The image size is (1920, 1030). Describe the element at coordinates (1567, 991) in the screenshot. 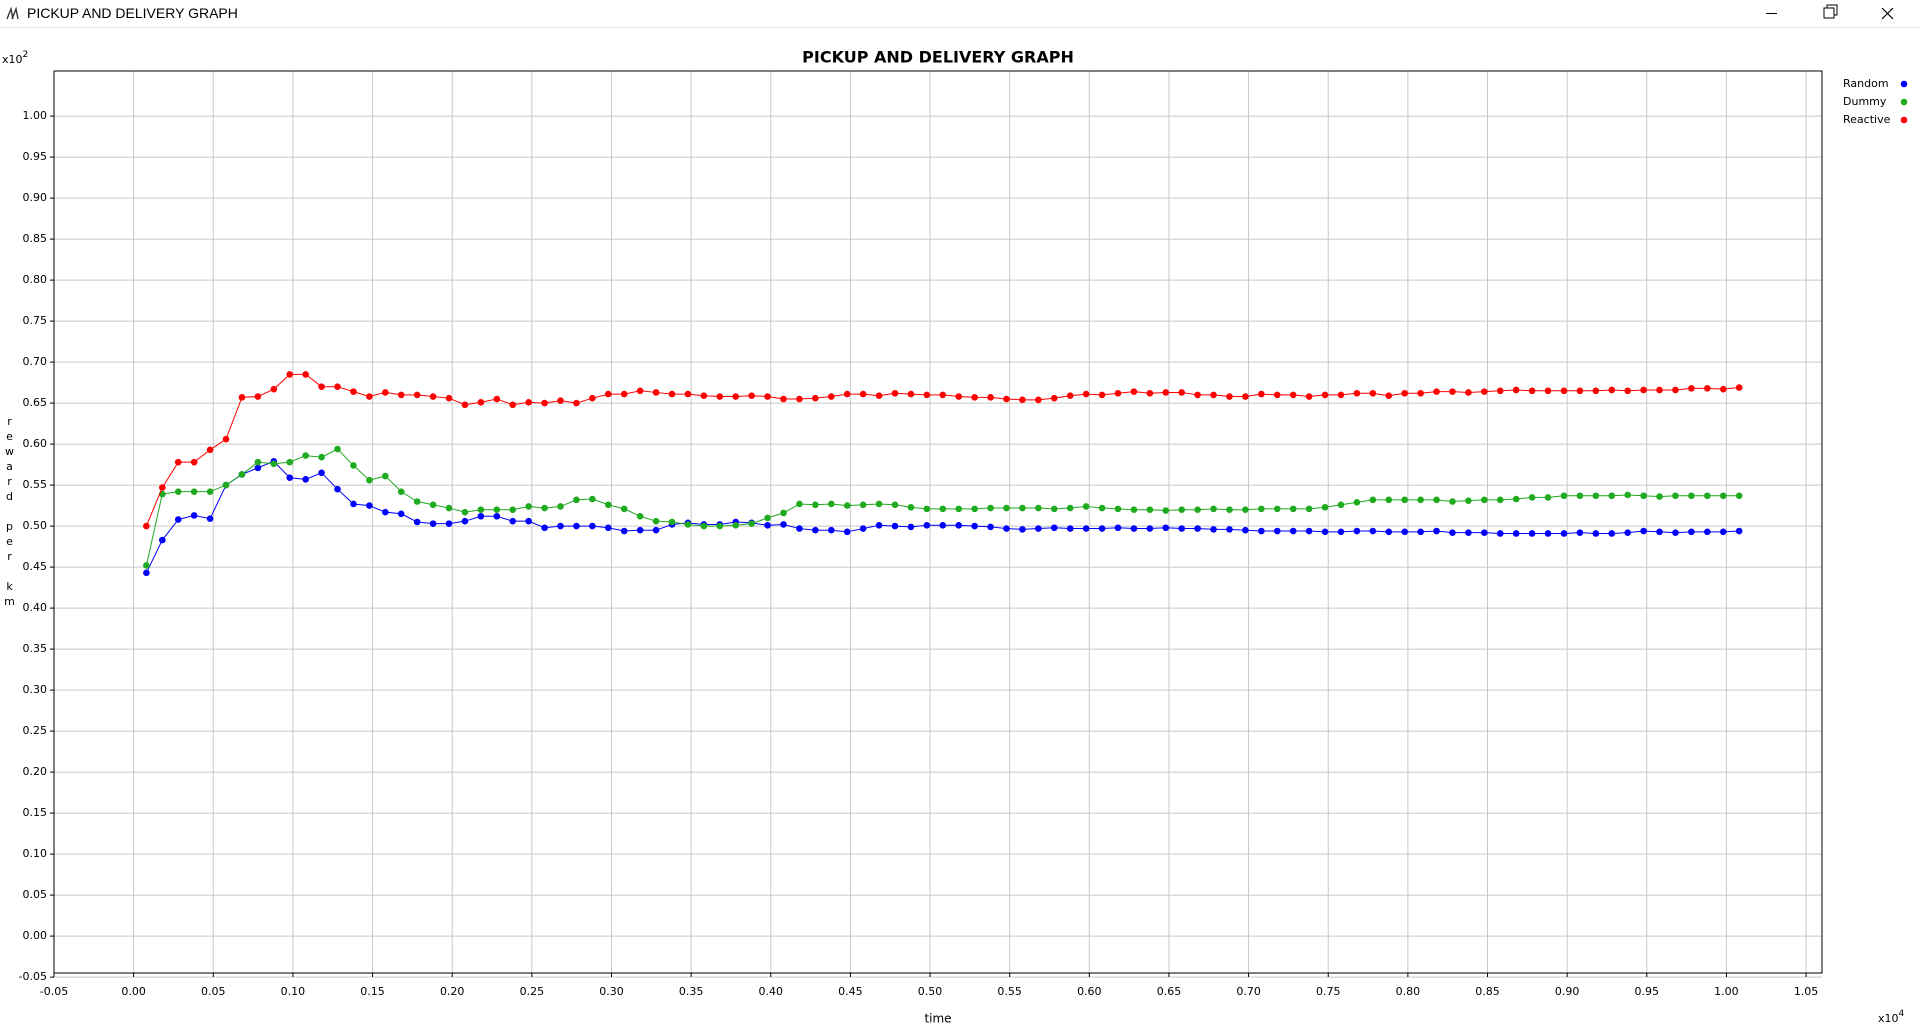

I see `x-tick-label: 0.90` at that location.